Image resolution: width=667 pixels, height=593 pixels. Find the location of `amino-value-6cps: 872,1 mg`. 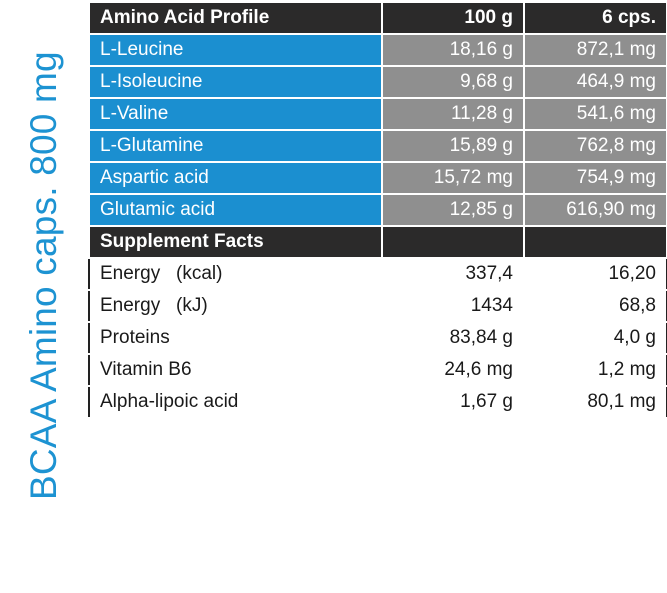

amino-value-6cps: 872,1 mg is located at coordinates (595, 50).